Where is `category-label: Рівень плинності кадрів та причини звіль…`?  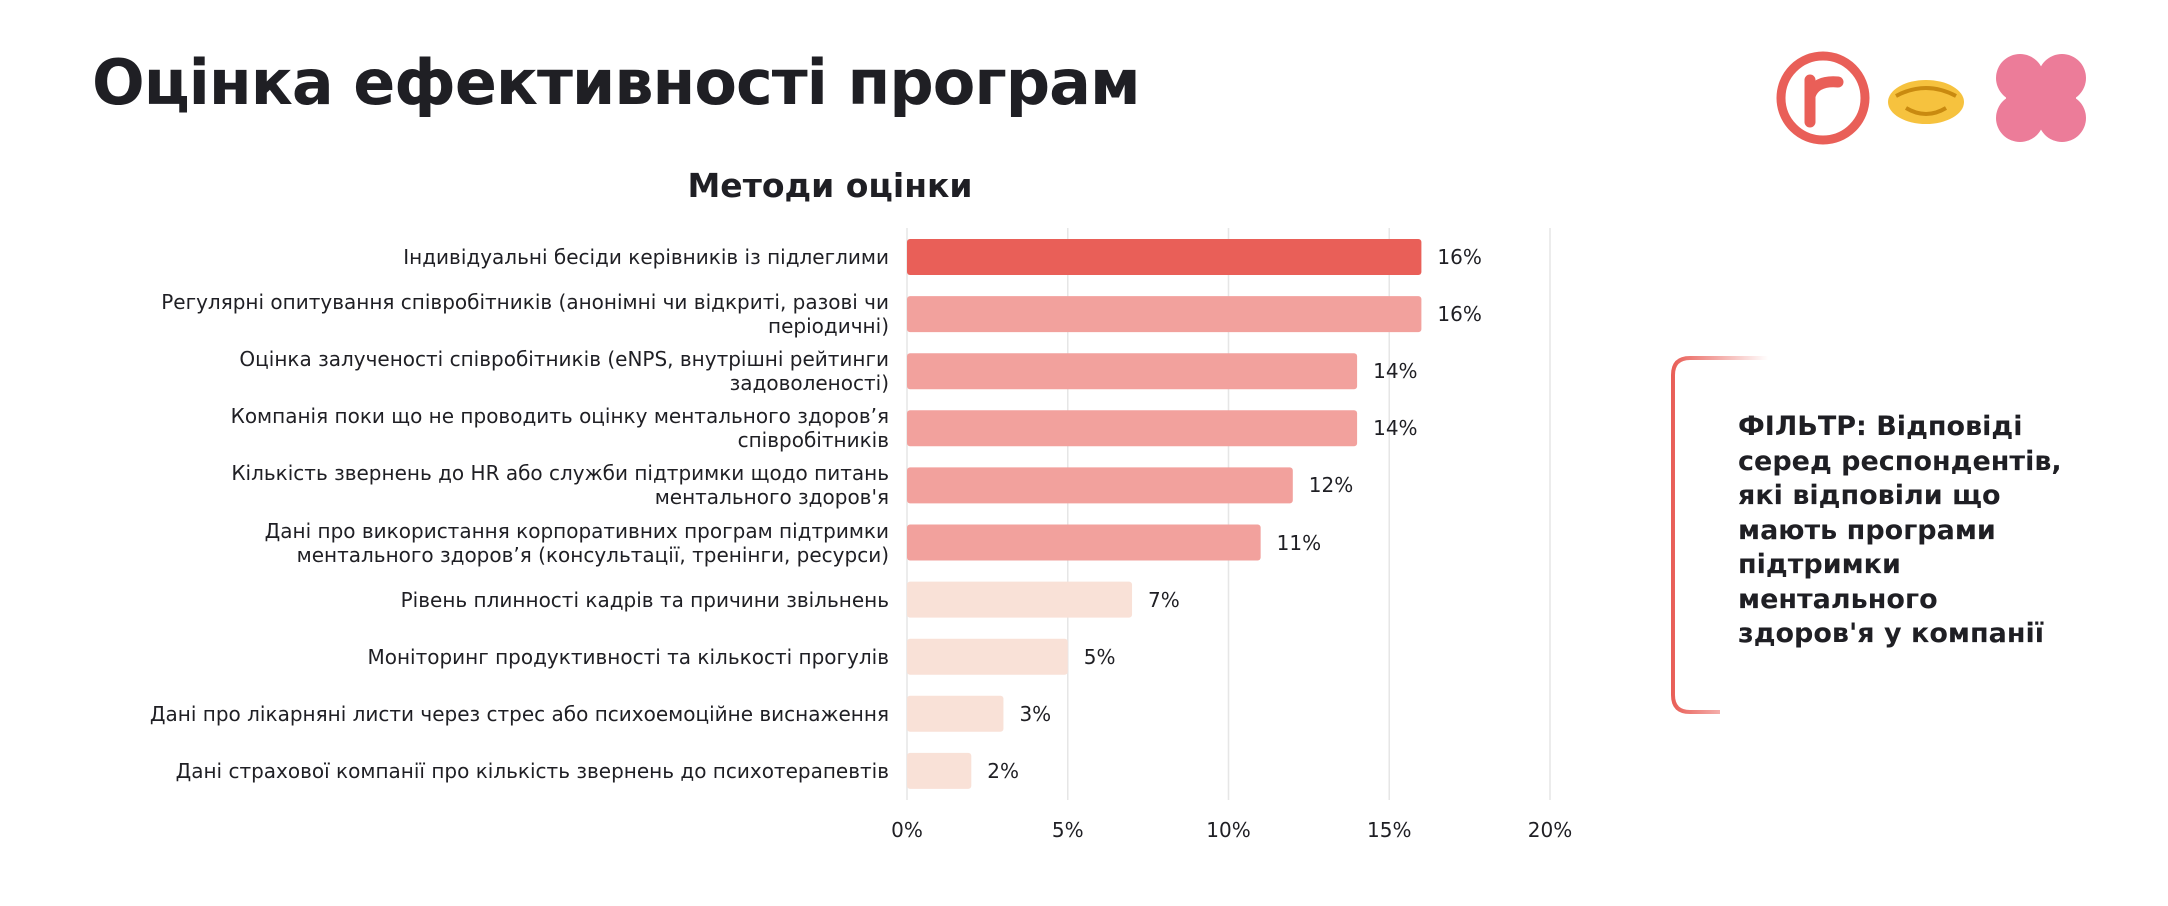
category-label: Рівень плинності кадрів та причини звіль… is located at coordinates (644, 599).